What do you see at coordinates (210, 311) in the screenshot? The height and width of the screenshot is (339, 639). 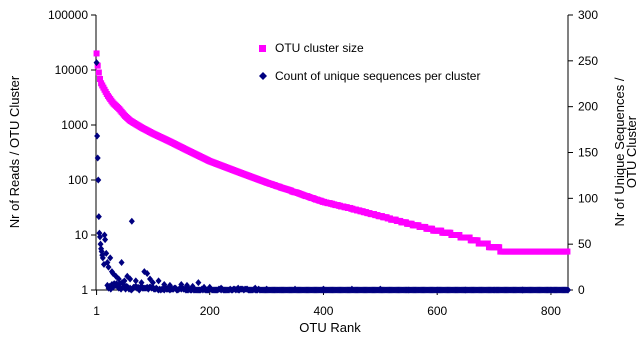 I see `x-tick-label: 200` at bounding box center [210, 311].